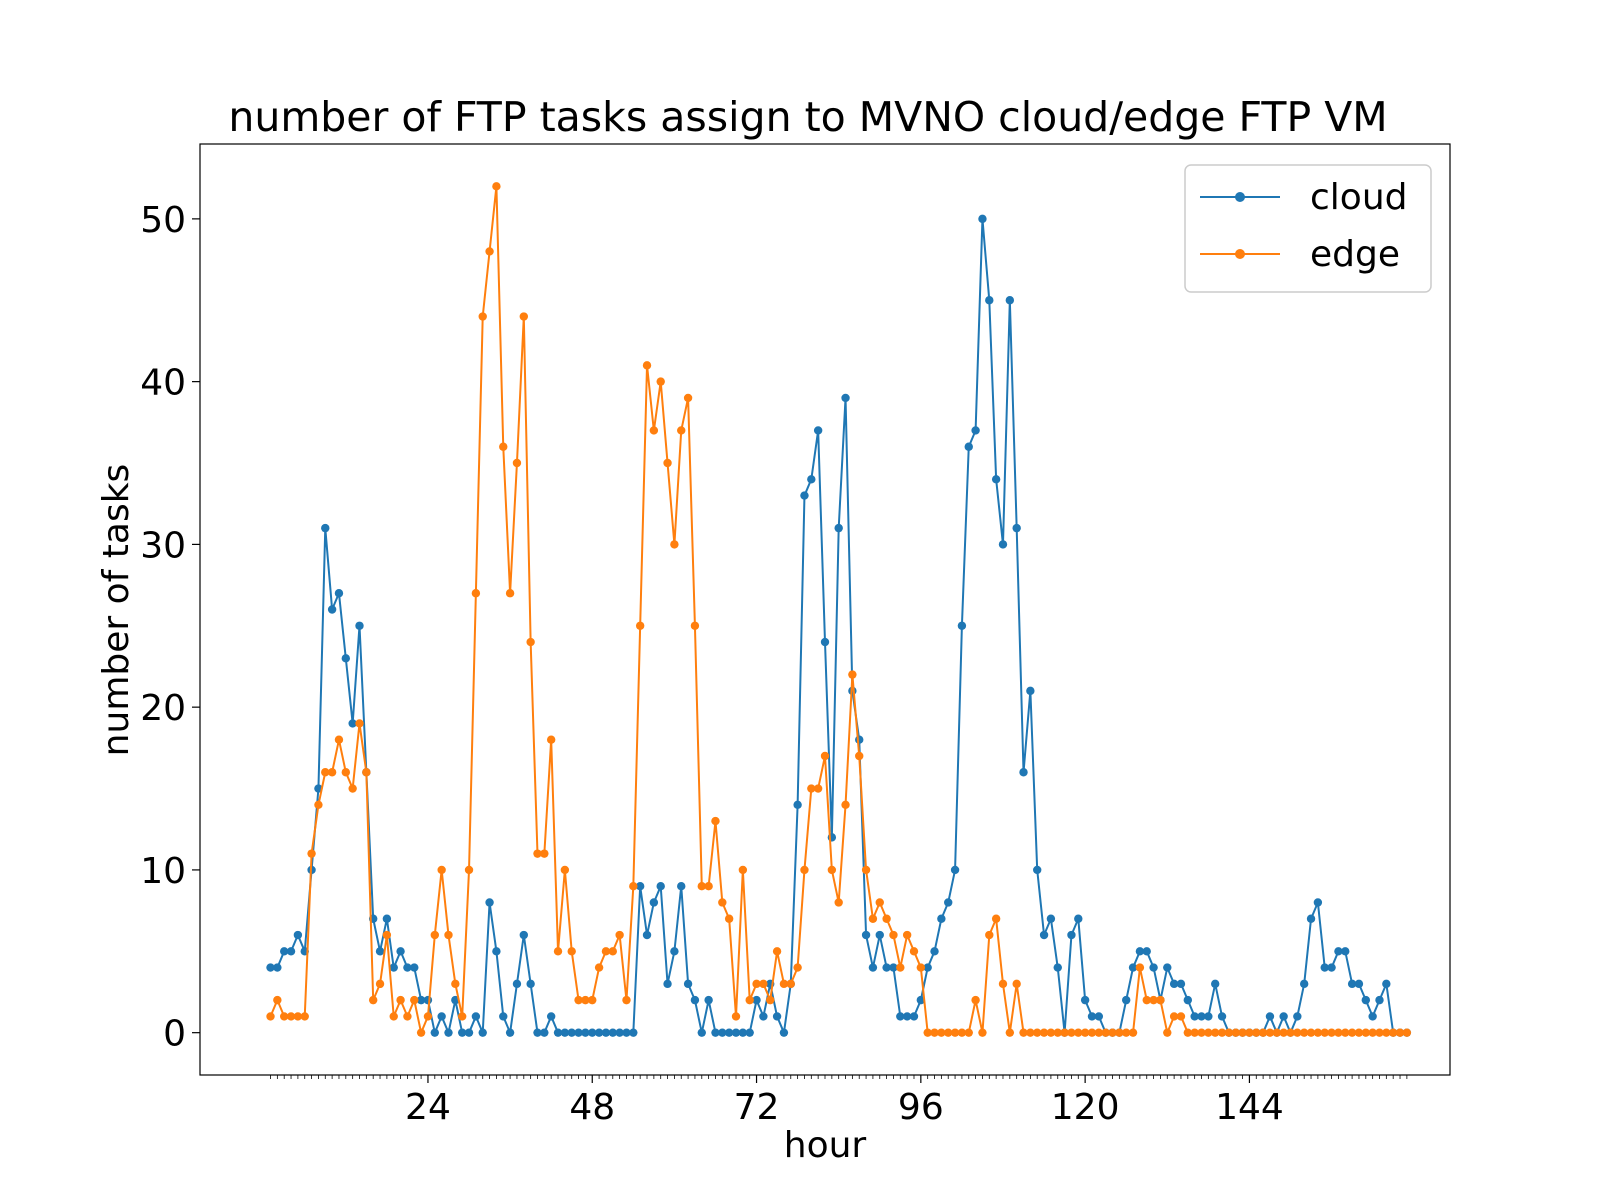  Describe the element at coordinates (1240, 197) in the screenshot. I see `legend-cloud-marker` at that location.